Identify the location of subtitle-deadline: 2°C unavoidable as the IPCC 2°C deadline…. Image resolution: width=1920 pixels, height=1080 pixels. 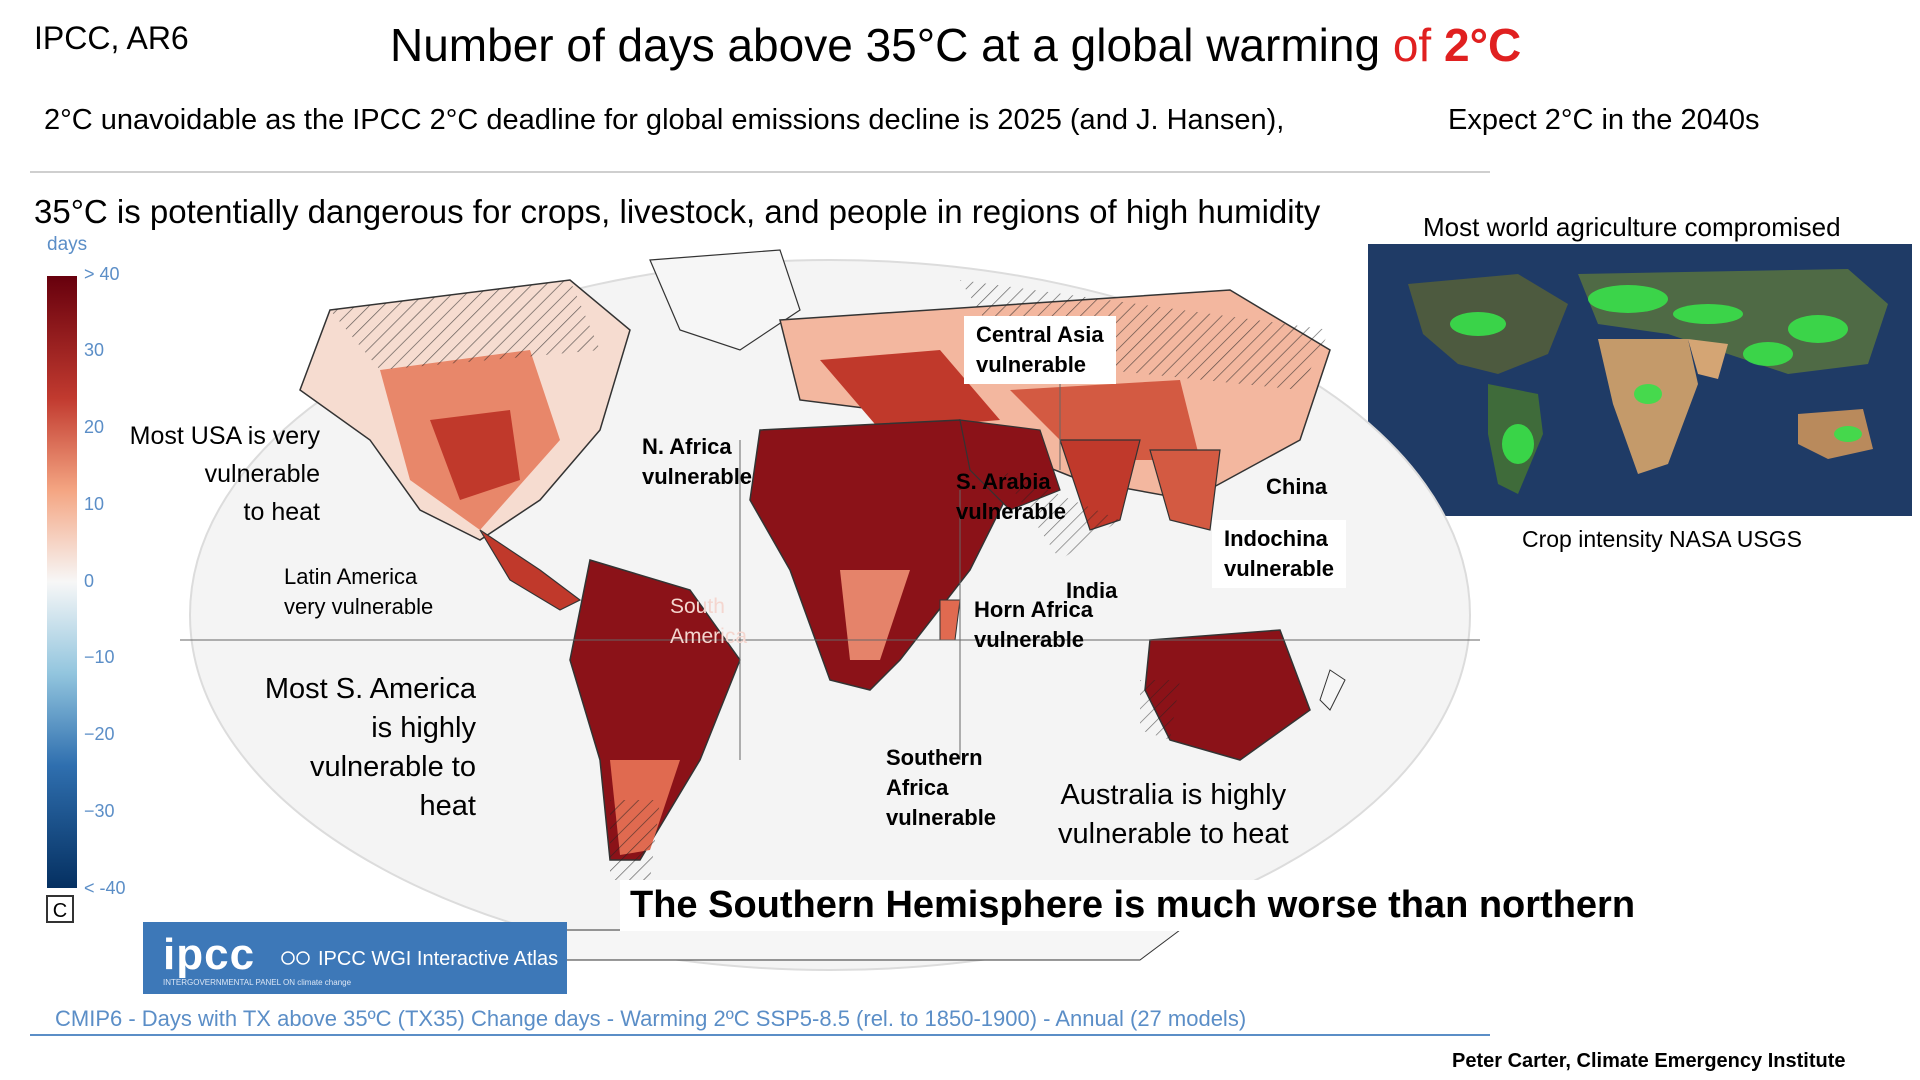
(664, 120).